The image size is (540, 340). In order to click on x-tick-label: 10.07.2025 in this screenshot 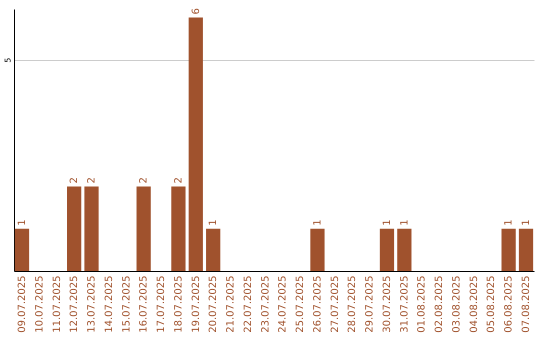, I will do `click(40, 304)`.